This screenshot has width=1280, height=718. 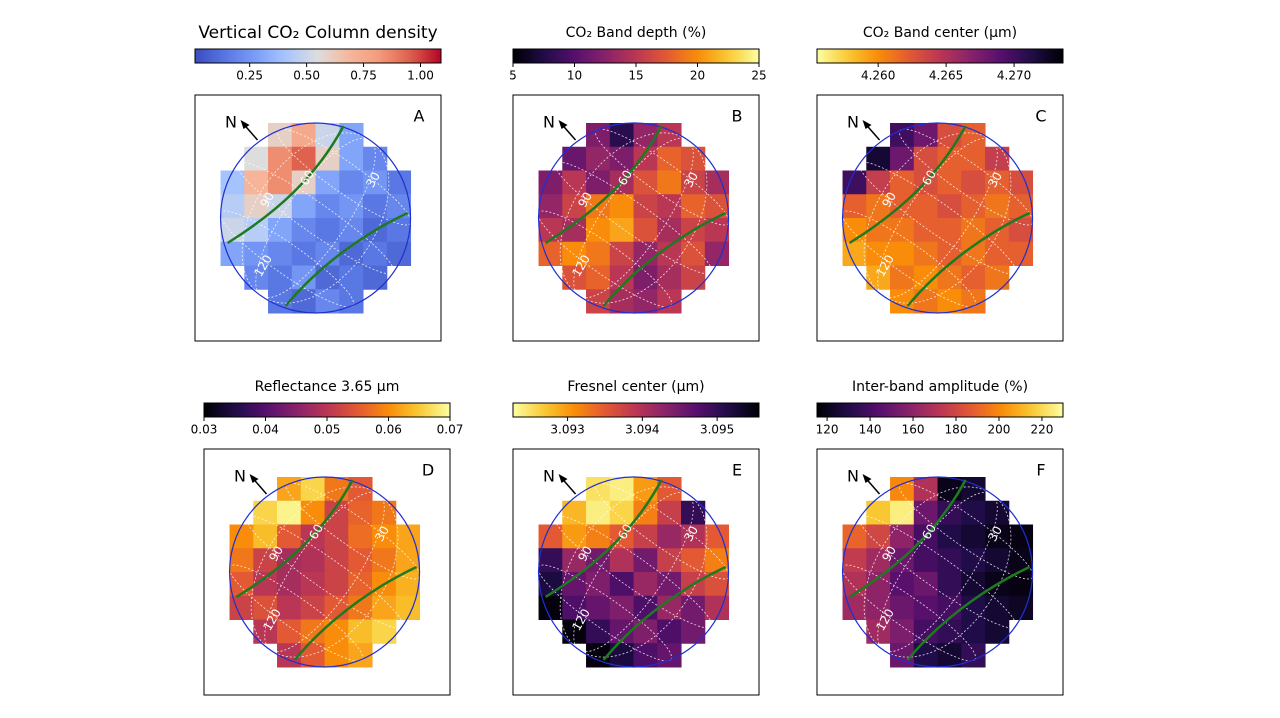 I want to click on colorbar-tick-label: 20, so click(x=697, y=76).